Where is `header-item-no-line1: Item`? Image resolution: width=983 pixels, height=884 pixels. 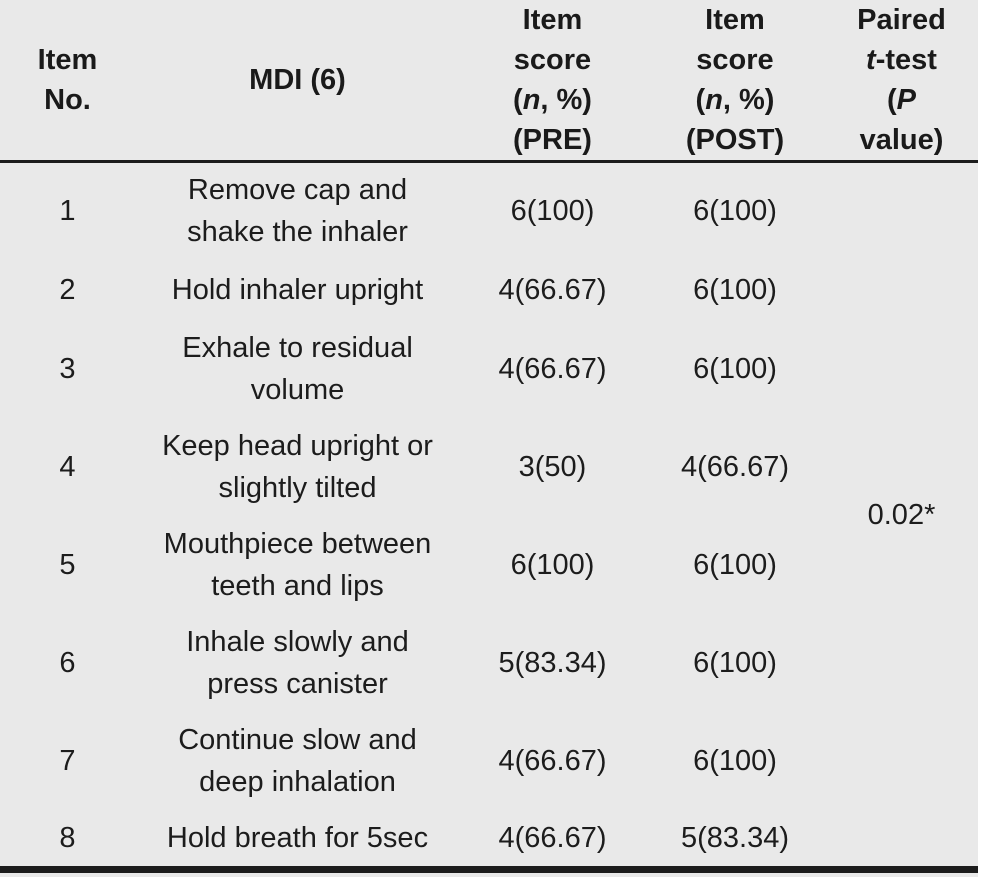 header-item-no-line1: Item is located at coordinates (67, 60).